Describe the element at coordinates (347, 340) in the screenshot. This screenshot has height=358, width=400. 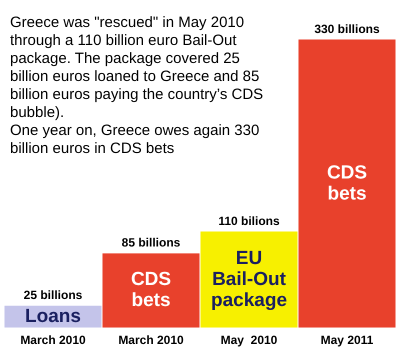
I see `x-tick-label: May 2011` at that location.